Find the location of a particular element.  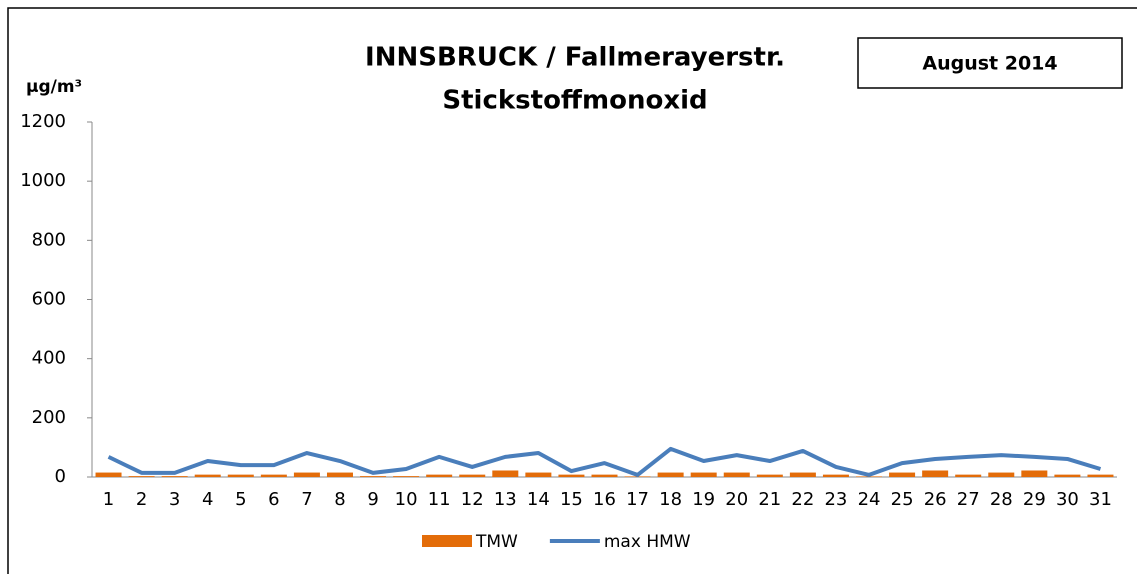

x-tick-label: 9 is located at coordinates (372, 499).